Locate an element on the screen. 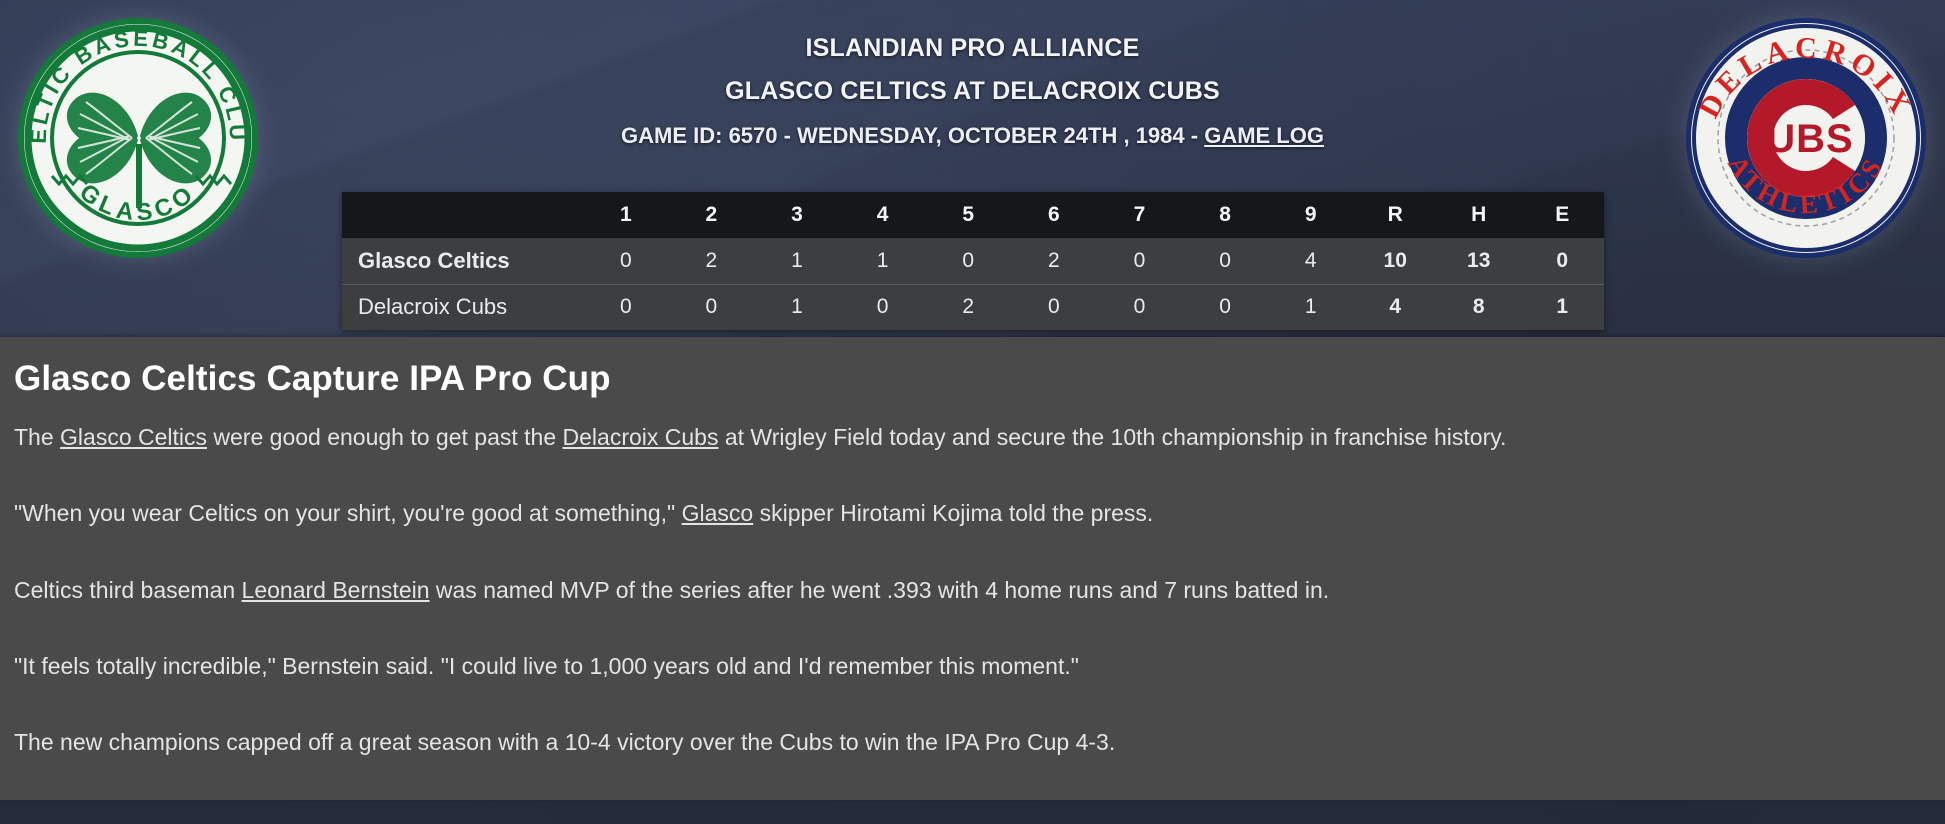 Image resolution: width=1945 pixels, height=824 pixels. column-header-inning-2: 2 is located at coordinates (711, 214).